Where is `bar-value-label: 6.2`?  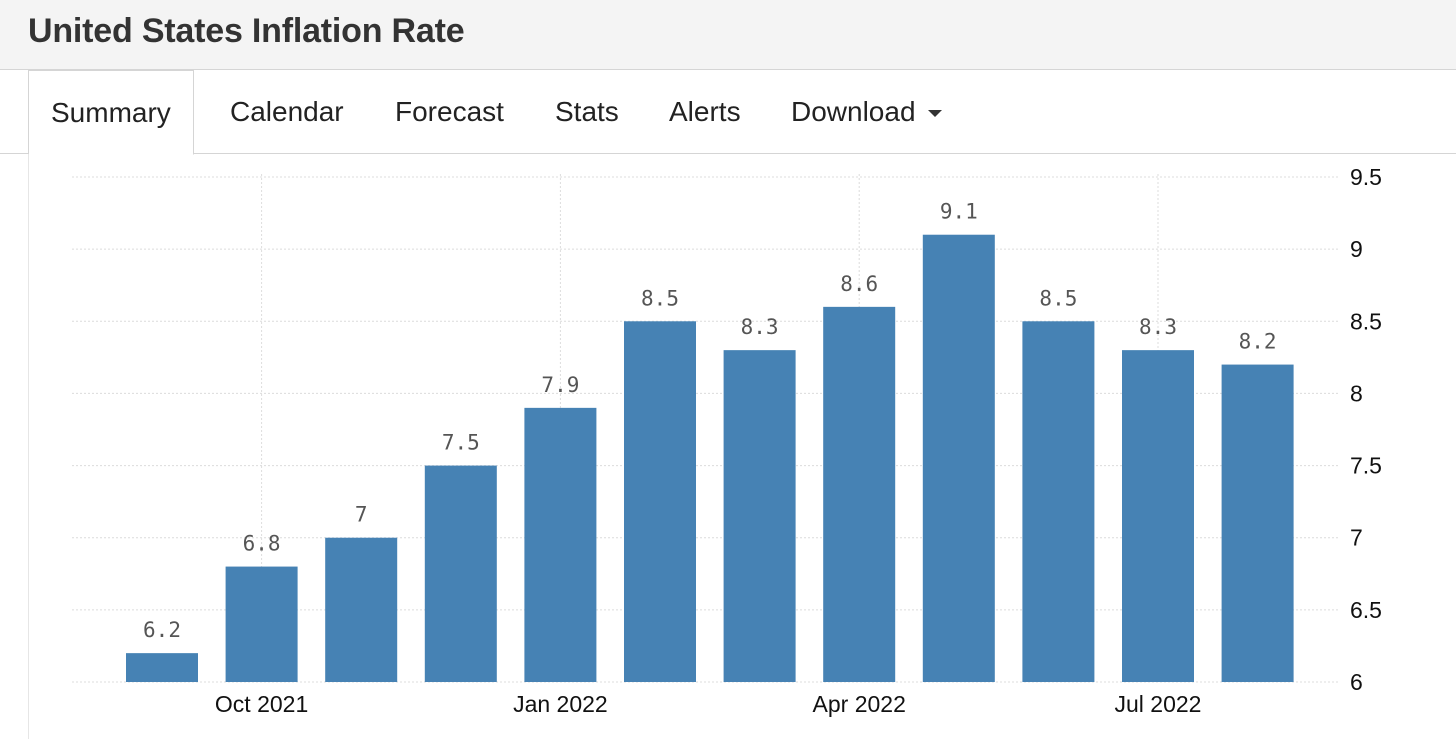
bar-value-label: 6.2 is located at coordinates (162, 630).